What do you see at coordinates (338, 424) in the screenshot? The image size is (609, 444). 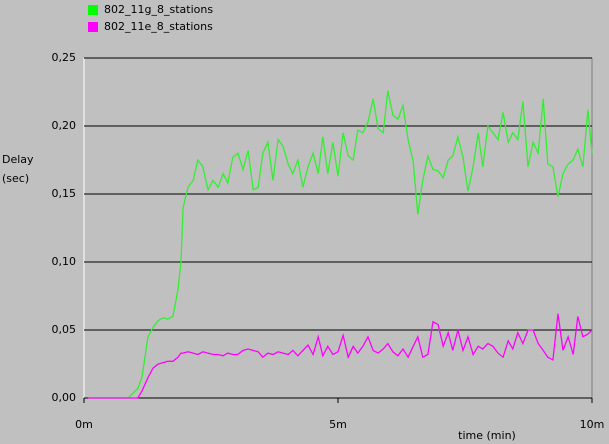 I see `x-tick-label: 5m` at bounding box center [338, 424].